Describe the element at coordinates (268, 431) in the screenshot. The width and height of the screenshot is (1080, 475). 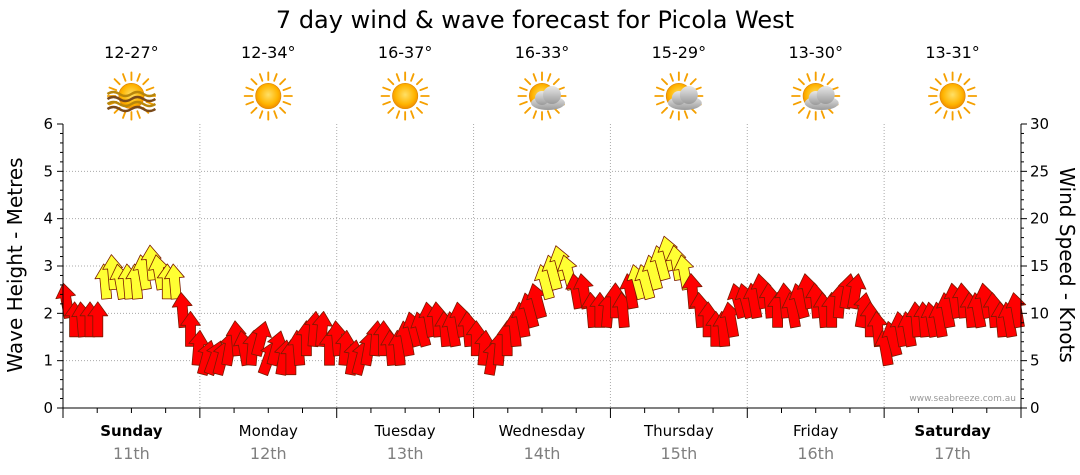
I see `day-name-label: Monday` at that location.